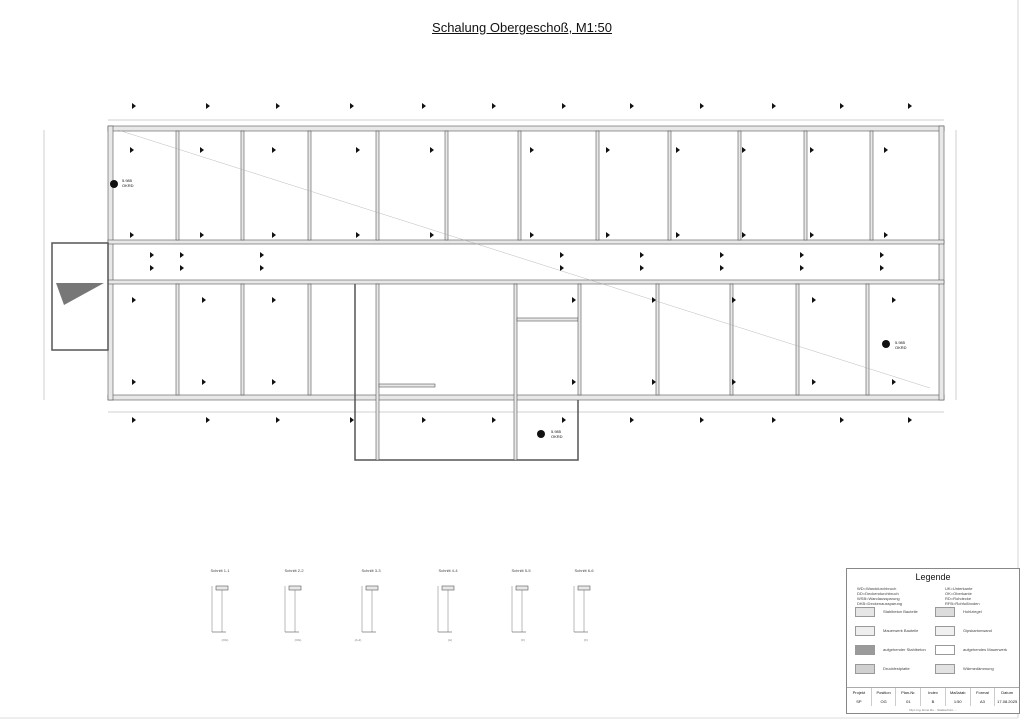 This screenshot has height=724, width=1024. What do you see at coordinates (541, 434) in the screenshot?
I see `elevation-symbol-icon` at bounding box center [541, 434].